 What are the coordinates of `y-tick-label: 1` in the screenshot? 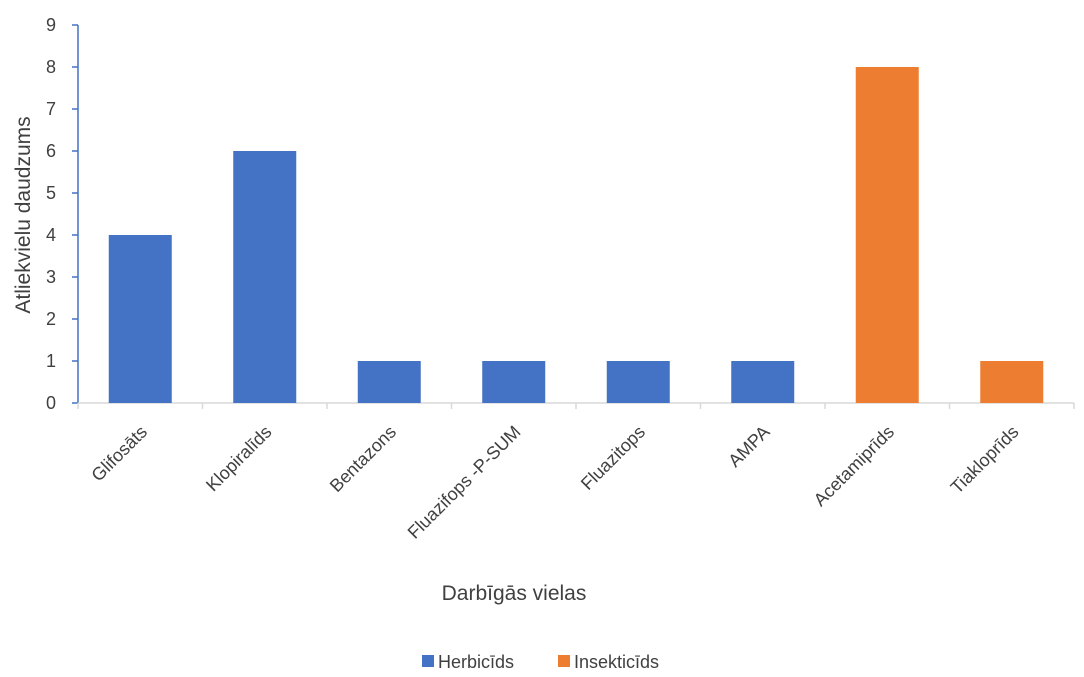 It's located at (51, 361).